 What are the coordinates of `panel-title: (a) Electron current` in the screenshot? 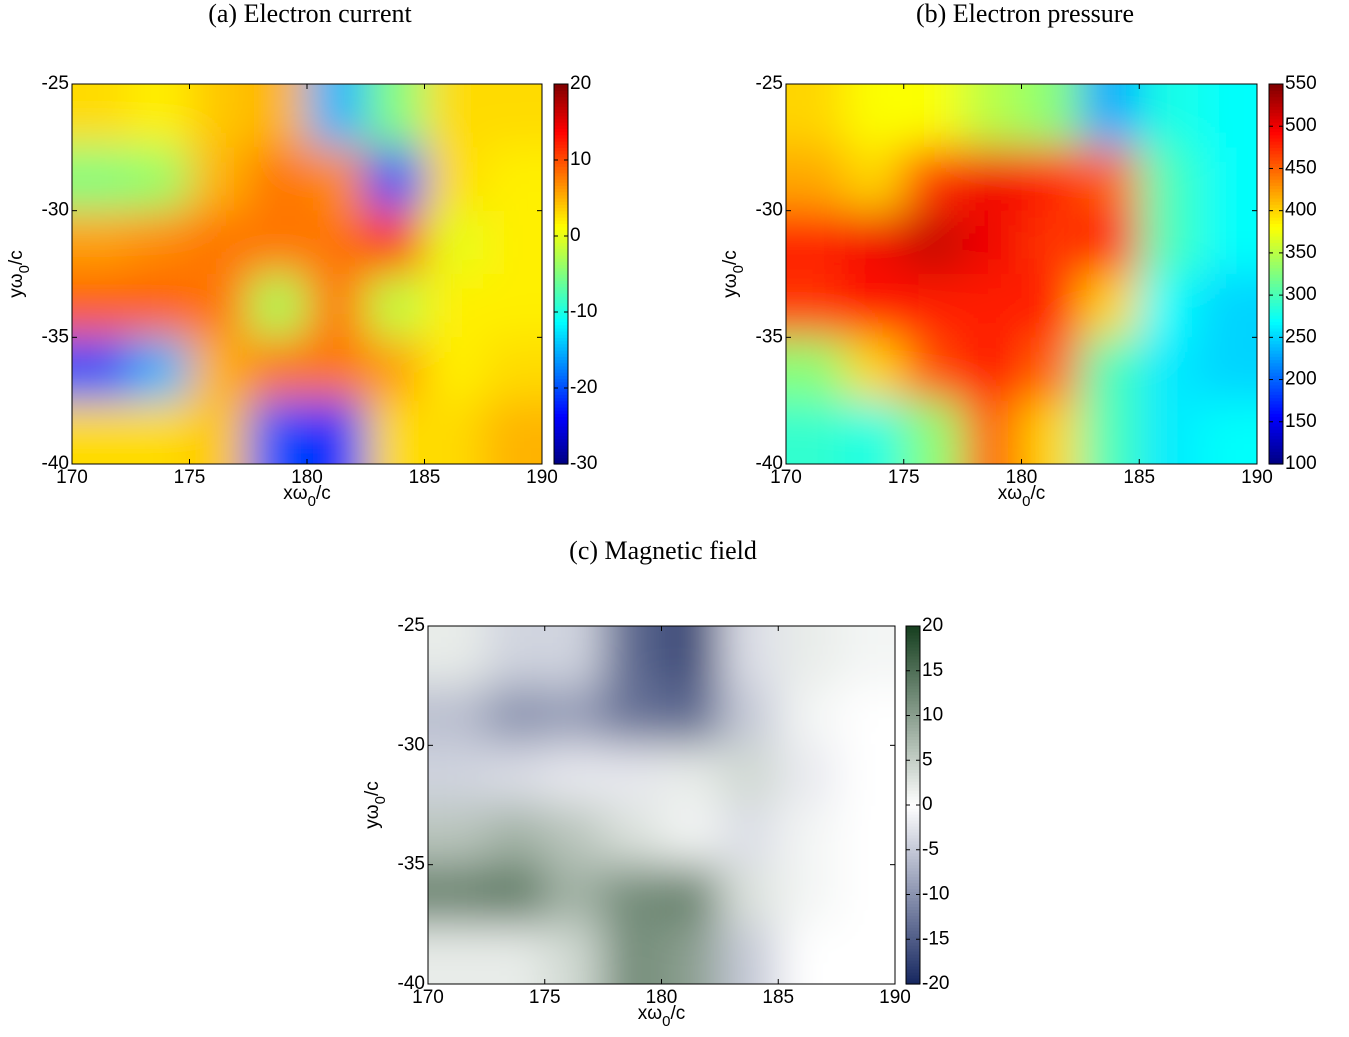 It's located at (310, 14).